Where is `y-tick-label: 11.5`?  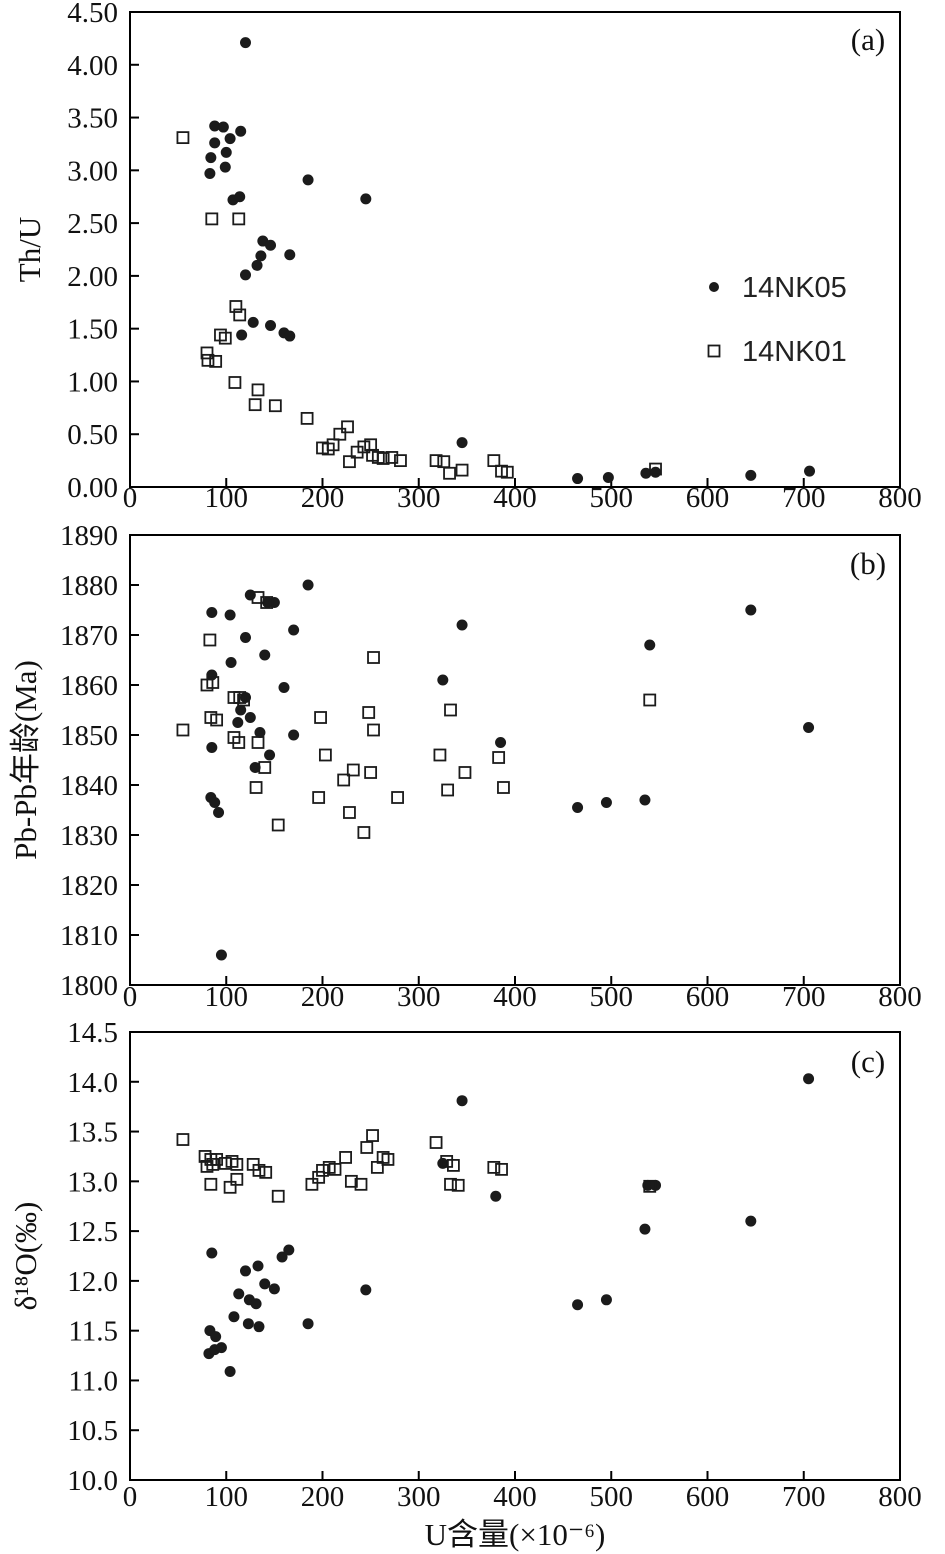 y-tick-label: 11.5 is located at coordinates (93, 1332).